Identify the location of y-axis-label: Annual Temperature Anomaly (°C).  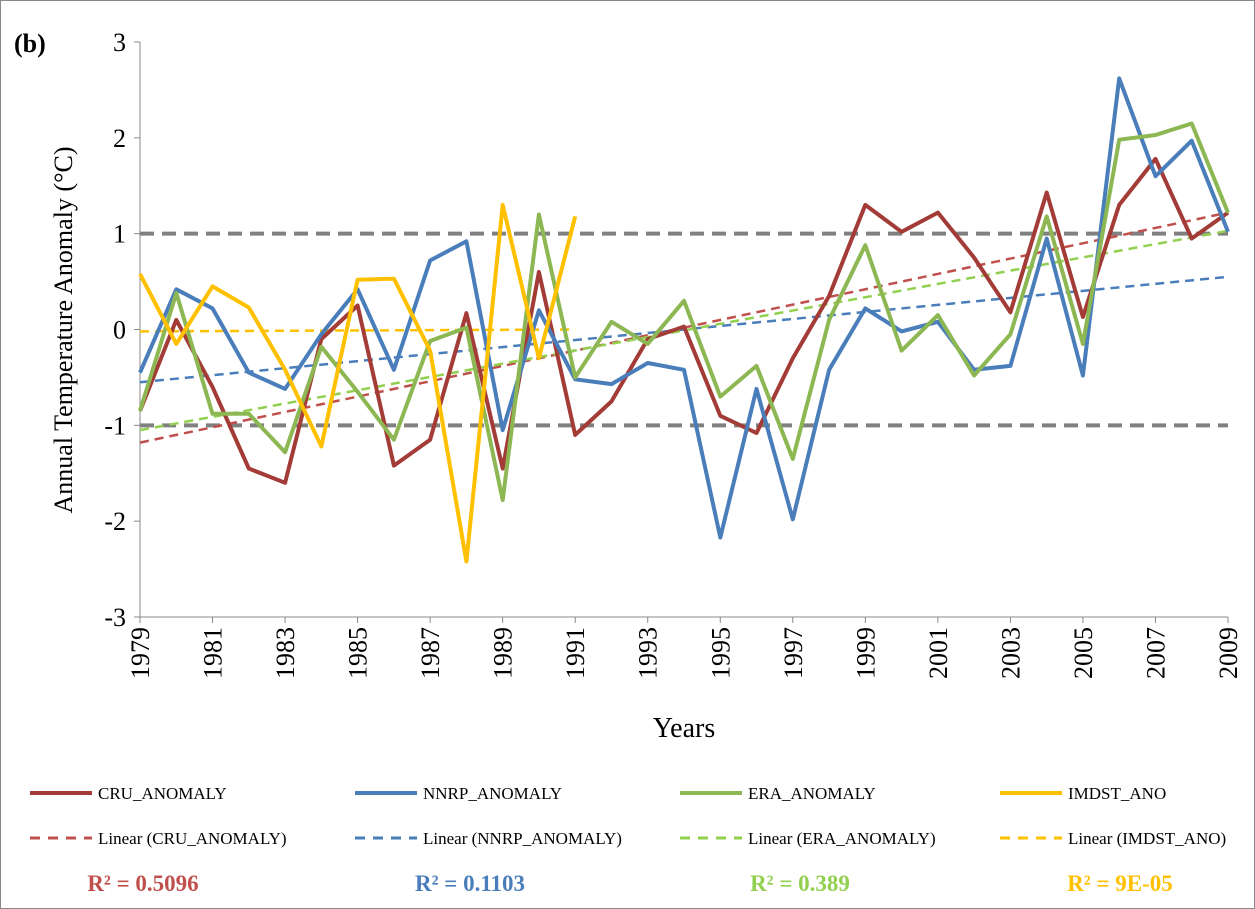
(63, 330).